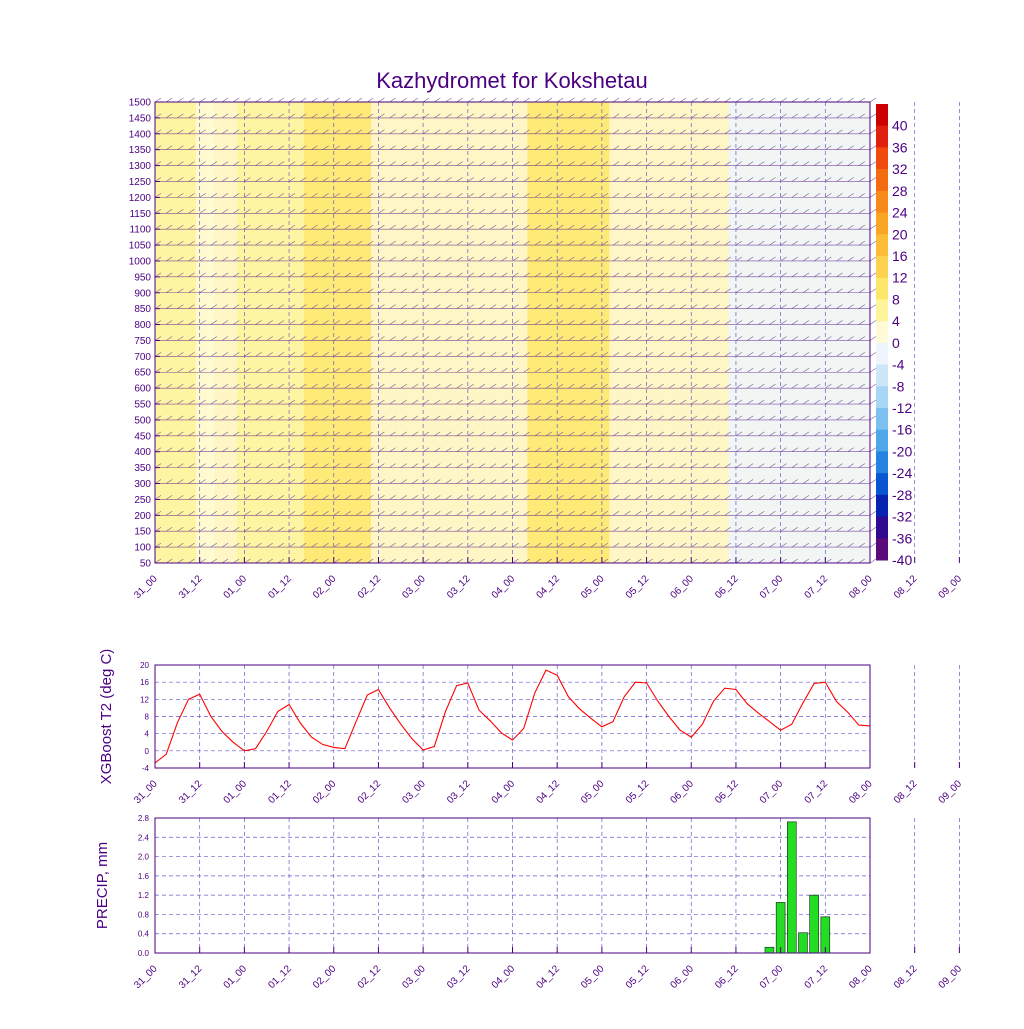 This screenshot has width=1024, height=1029. What do you see at coordinates (900, 126) in the screenshot?
I see `colorbar-label: 40` at bounding box center [900, 126].